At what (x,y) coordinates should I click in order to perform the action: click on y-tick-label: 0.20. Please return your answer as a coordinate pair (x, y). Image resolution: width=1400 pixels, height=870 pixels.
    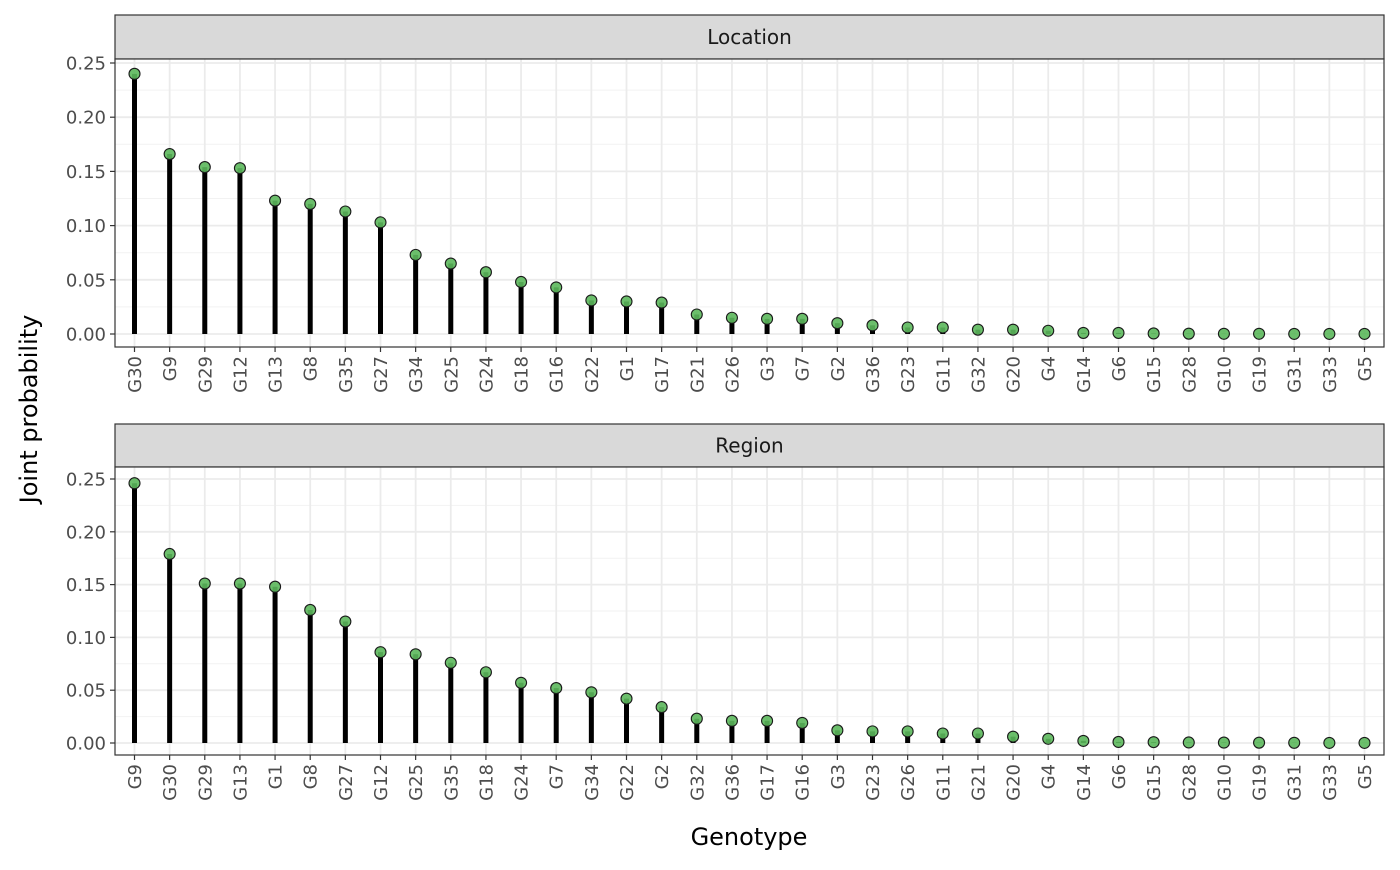
    Looking at the image, I should click on (86, 532).